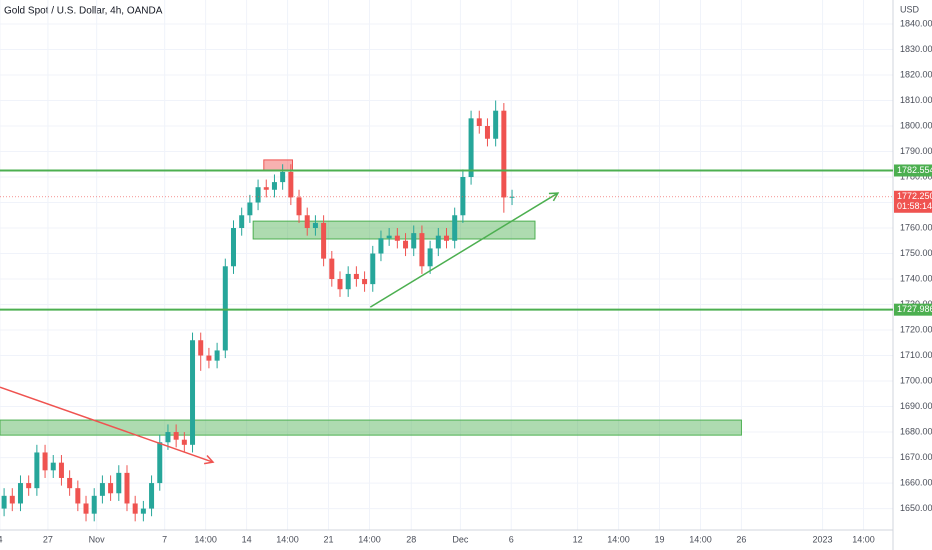  Describe the element at coordinates (916, 227) in the screenshot. I see `y-tick-label: 1760.000` at that location.